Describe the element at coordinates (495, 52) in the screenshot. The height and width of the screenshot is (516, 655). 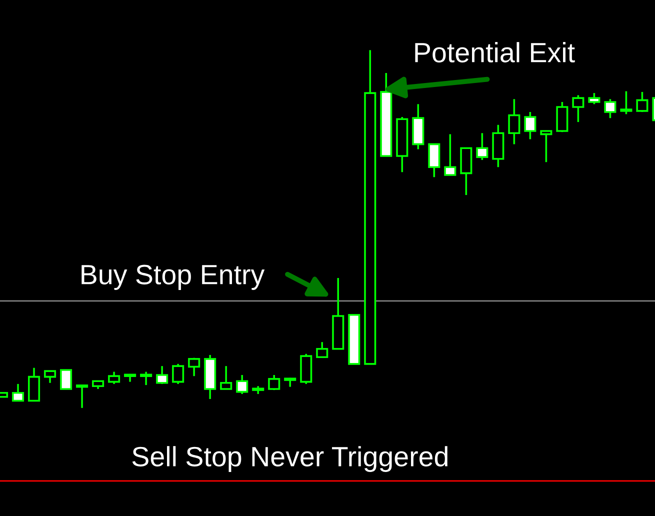
I see `annotation: Potential Exit` at that location.